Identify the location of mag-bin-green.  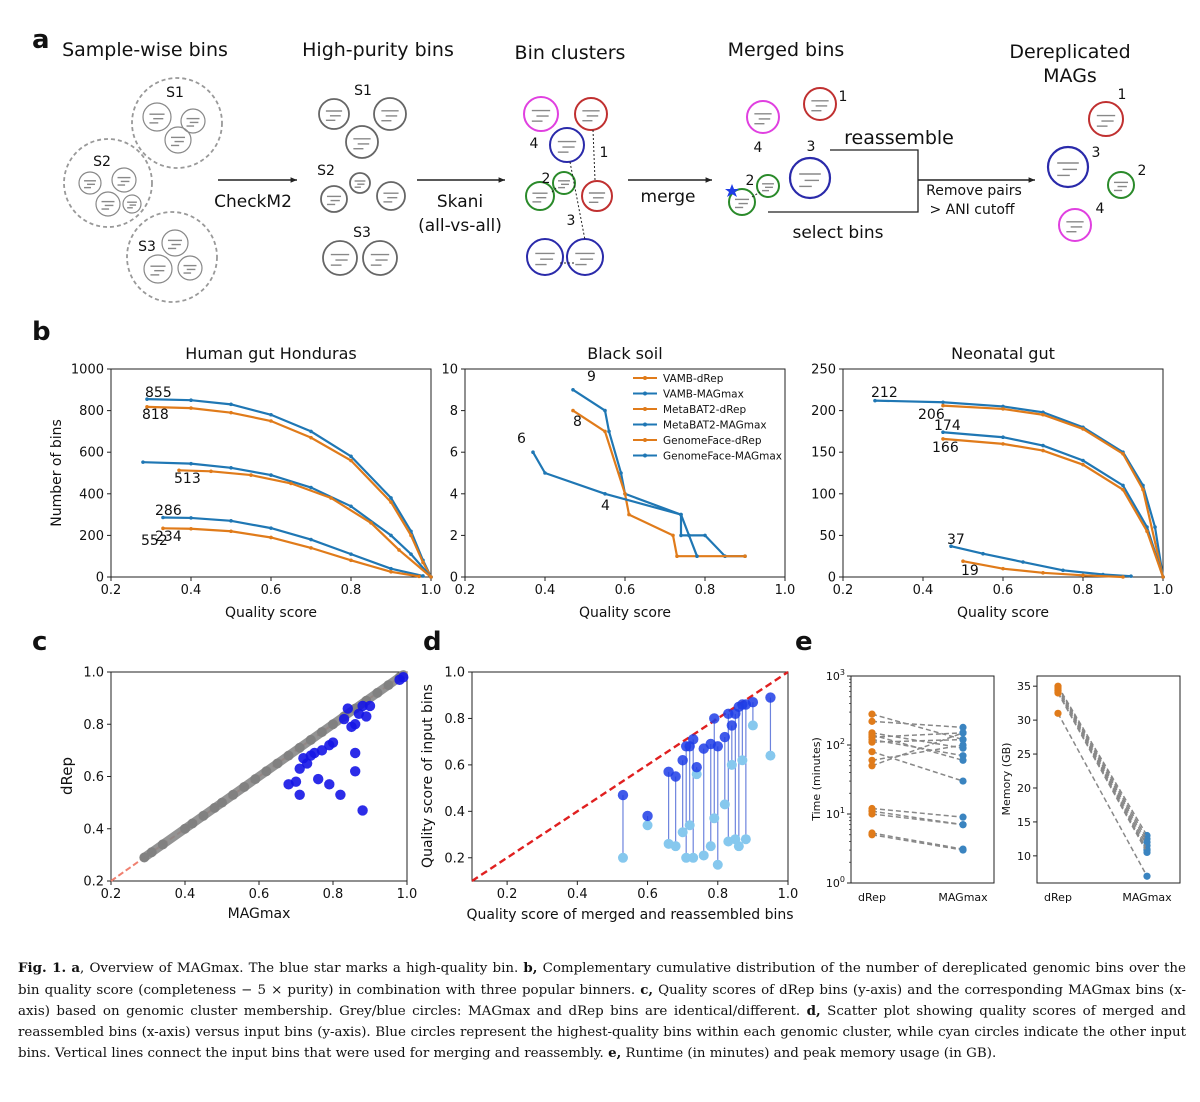
(1121, 185).